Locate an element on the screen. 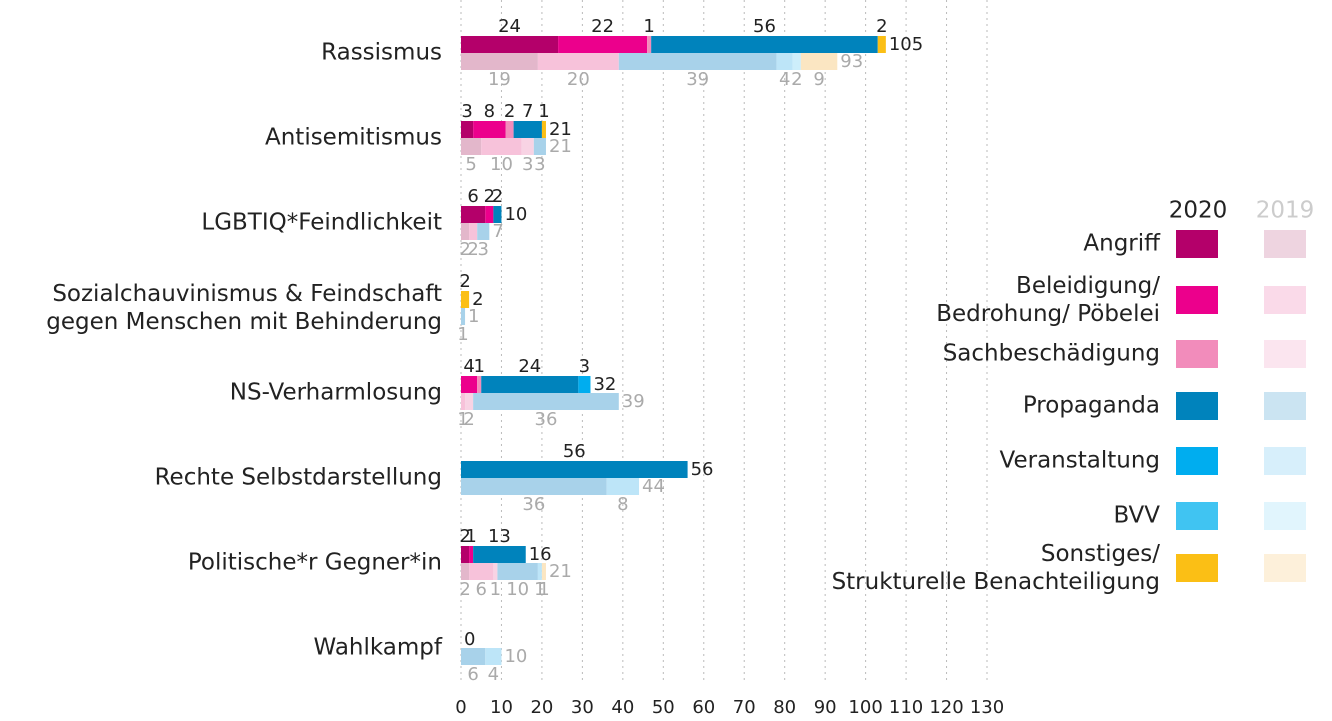  total-label: 16 is located at coordinates (540, 554).